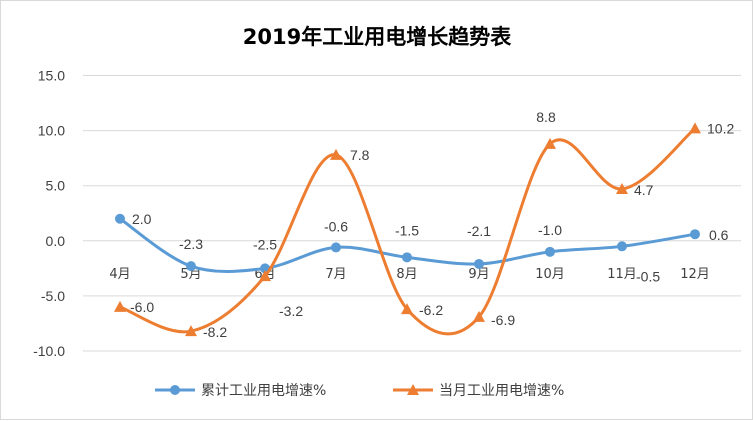 This screenshot has width=753, height=421. I want to click on x-tick-label: 10月, so click(550, 274).